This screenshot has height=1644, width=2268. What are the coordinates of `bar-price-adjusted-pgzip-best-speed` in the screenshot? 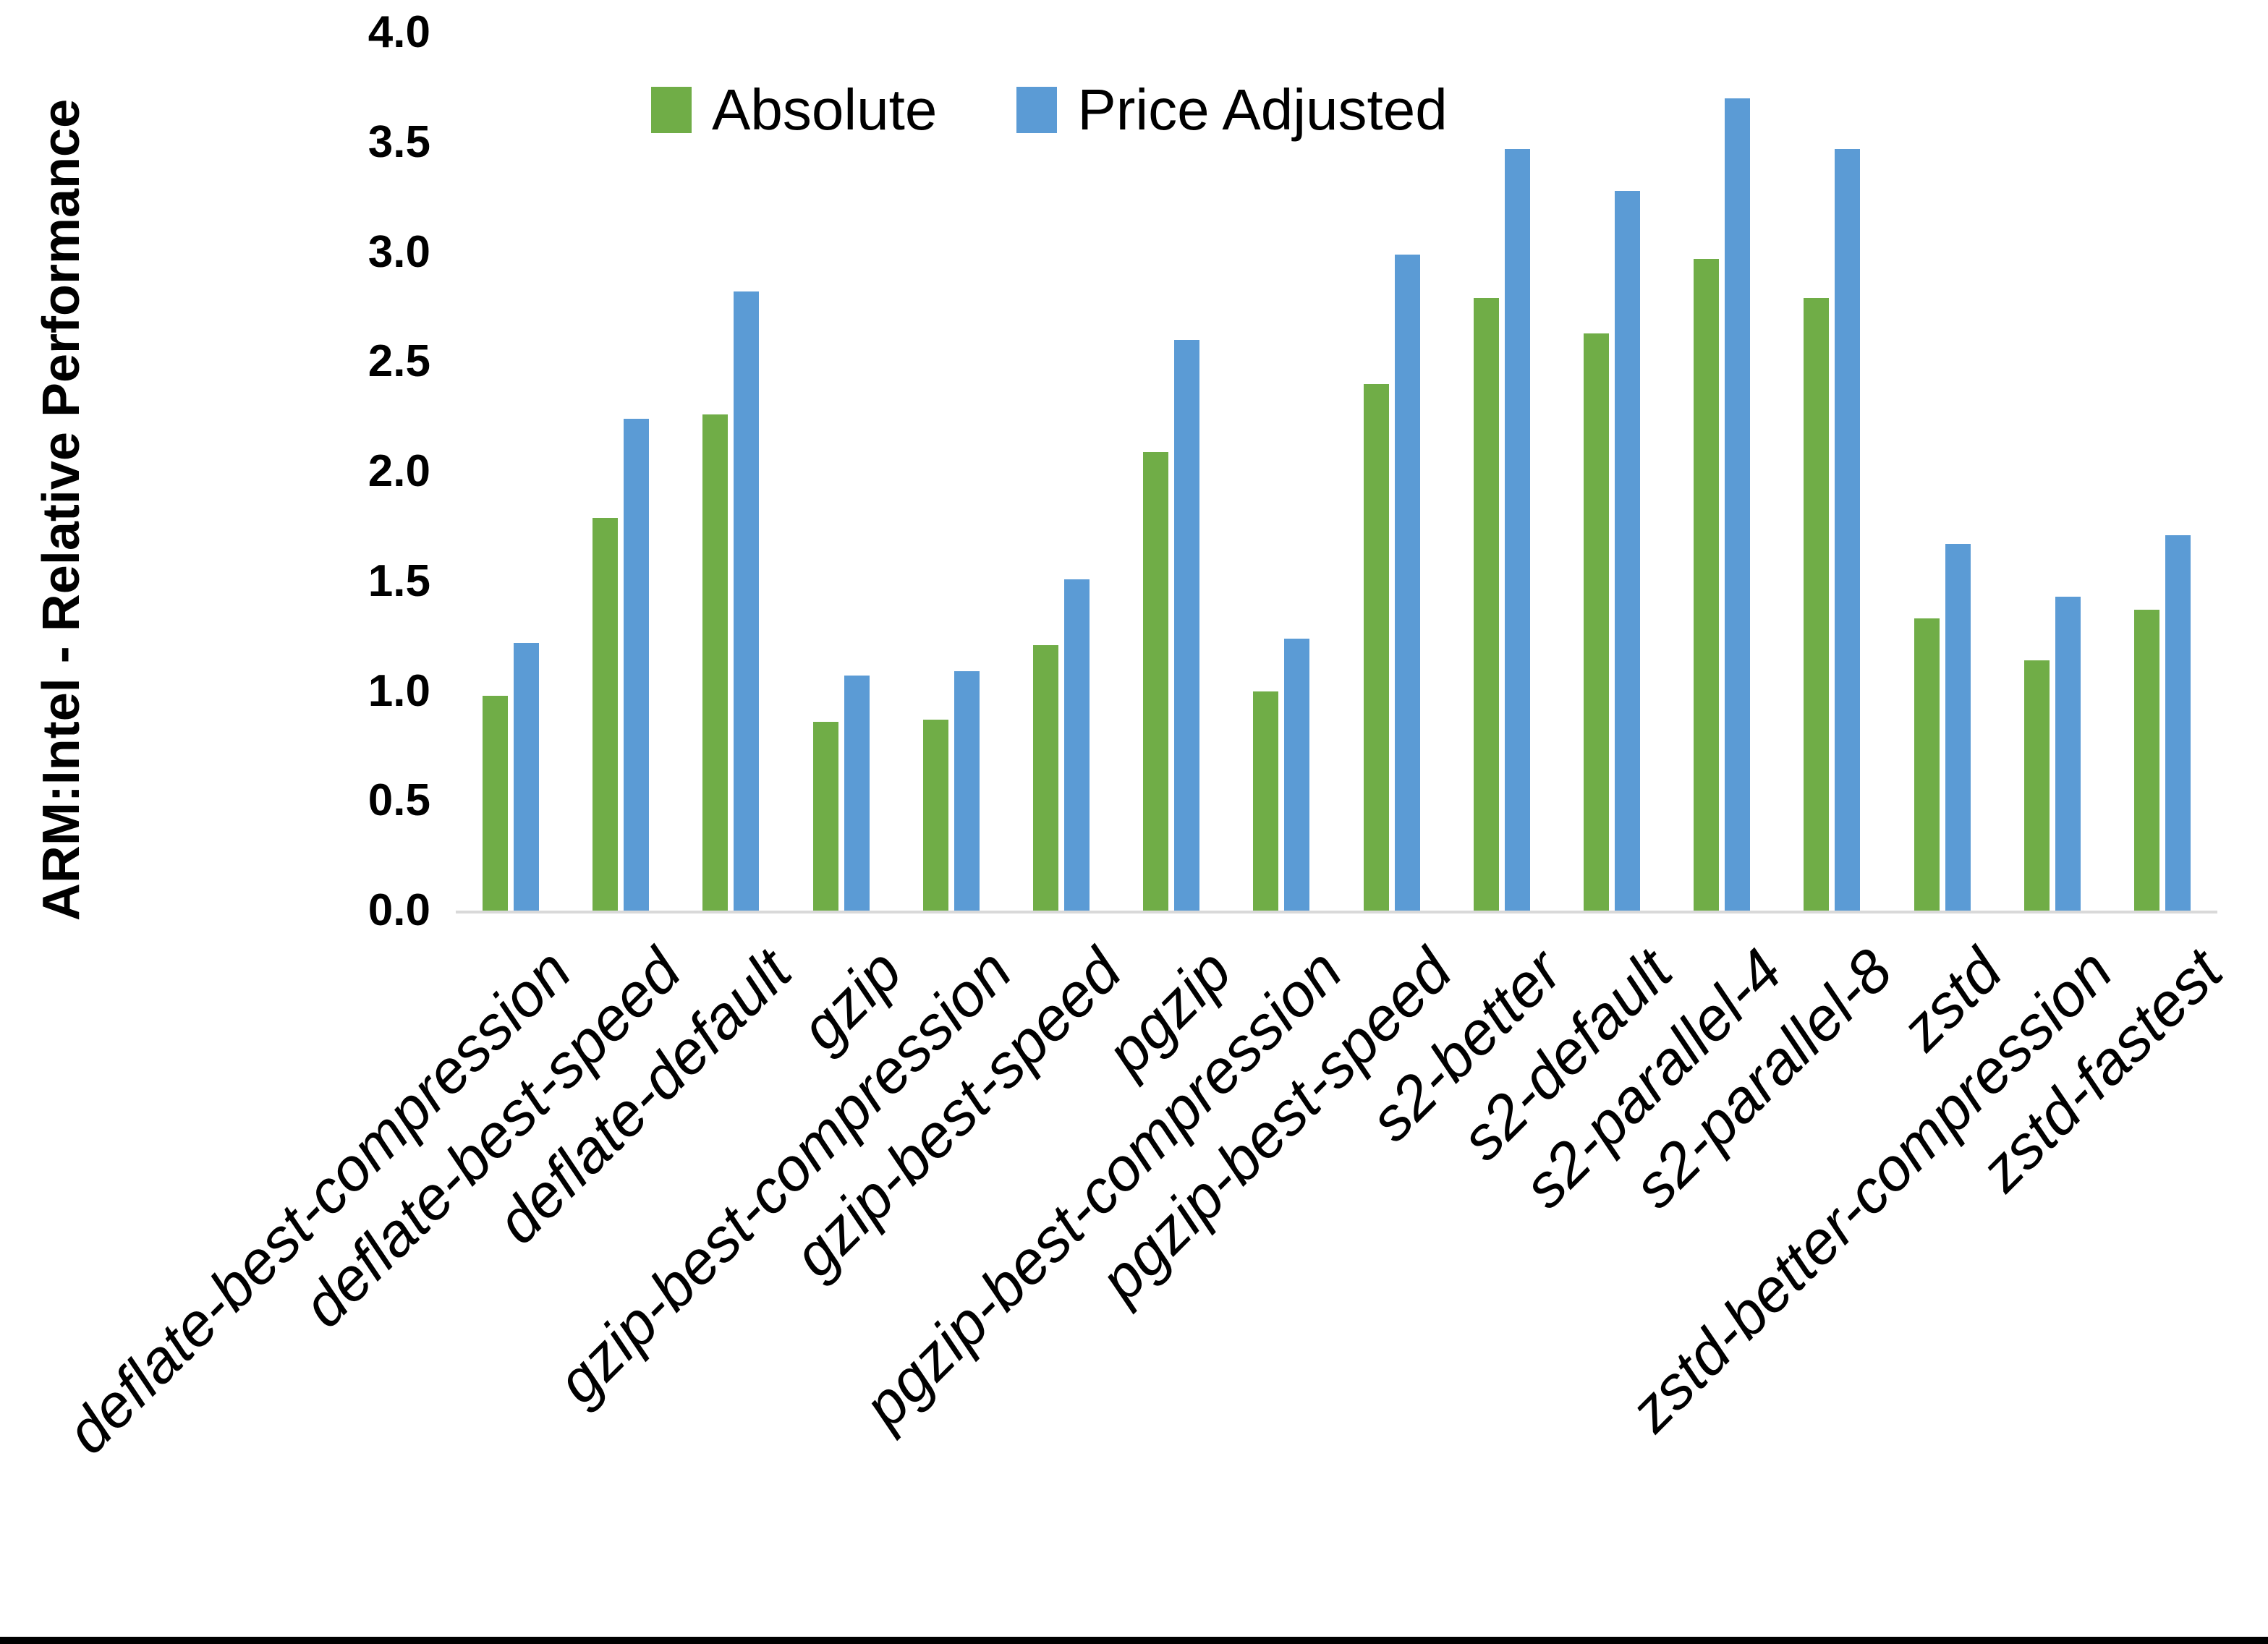 It's located at (1407, 582).